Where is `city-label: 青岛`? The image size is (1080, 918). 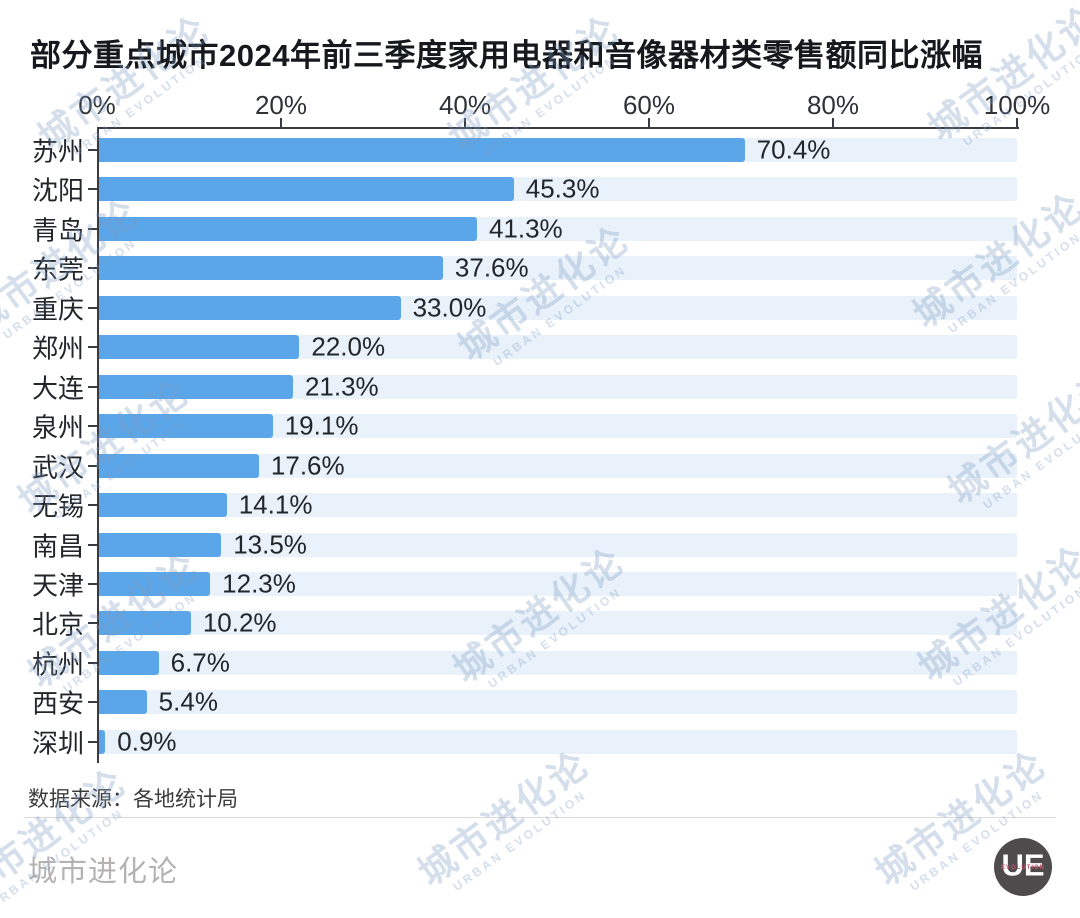
city-label: 青岛 is located at coordinates (57, 230).